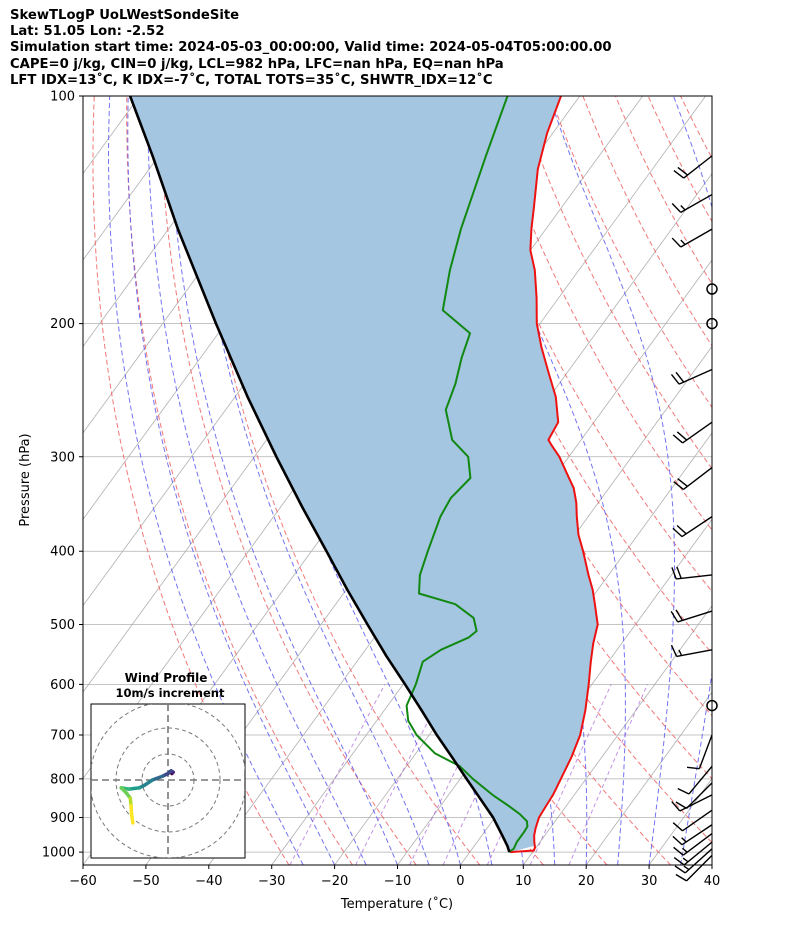 The height and width of the screenshot is (937, 794). I want to click on x-tick-label: 10, so click(523, 881).